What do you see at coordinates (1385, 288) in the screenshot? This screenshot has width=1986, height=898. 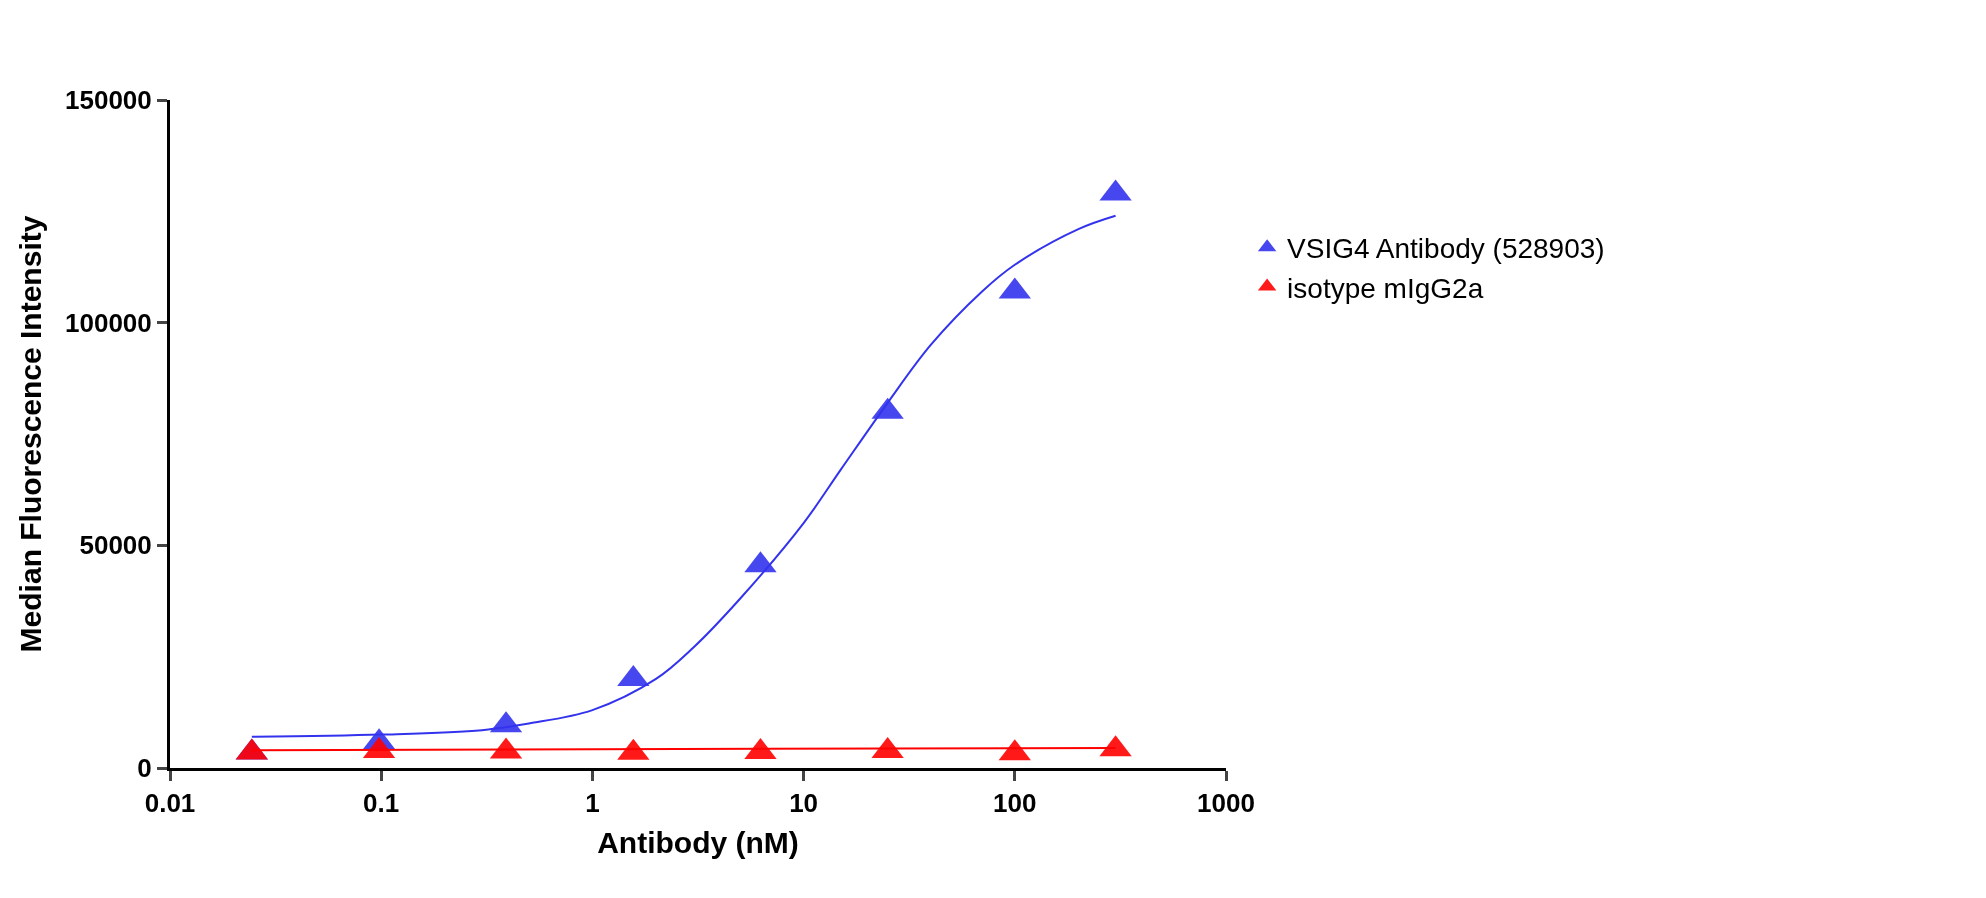 I see `legend-label: isotype mIgG2a` at bounding box center [1385, 288].